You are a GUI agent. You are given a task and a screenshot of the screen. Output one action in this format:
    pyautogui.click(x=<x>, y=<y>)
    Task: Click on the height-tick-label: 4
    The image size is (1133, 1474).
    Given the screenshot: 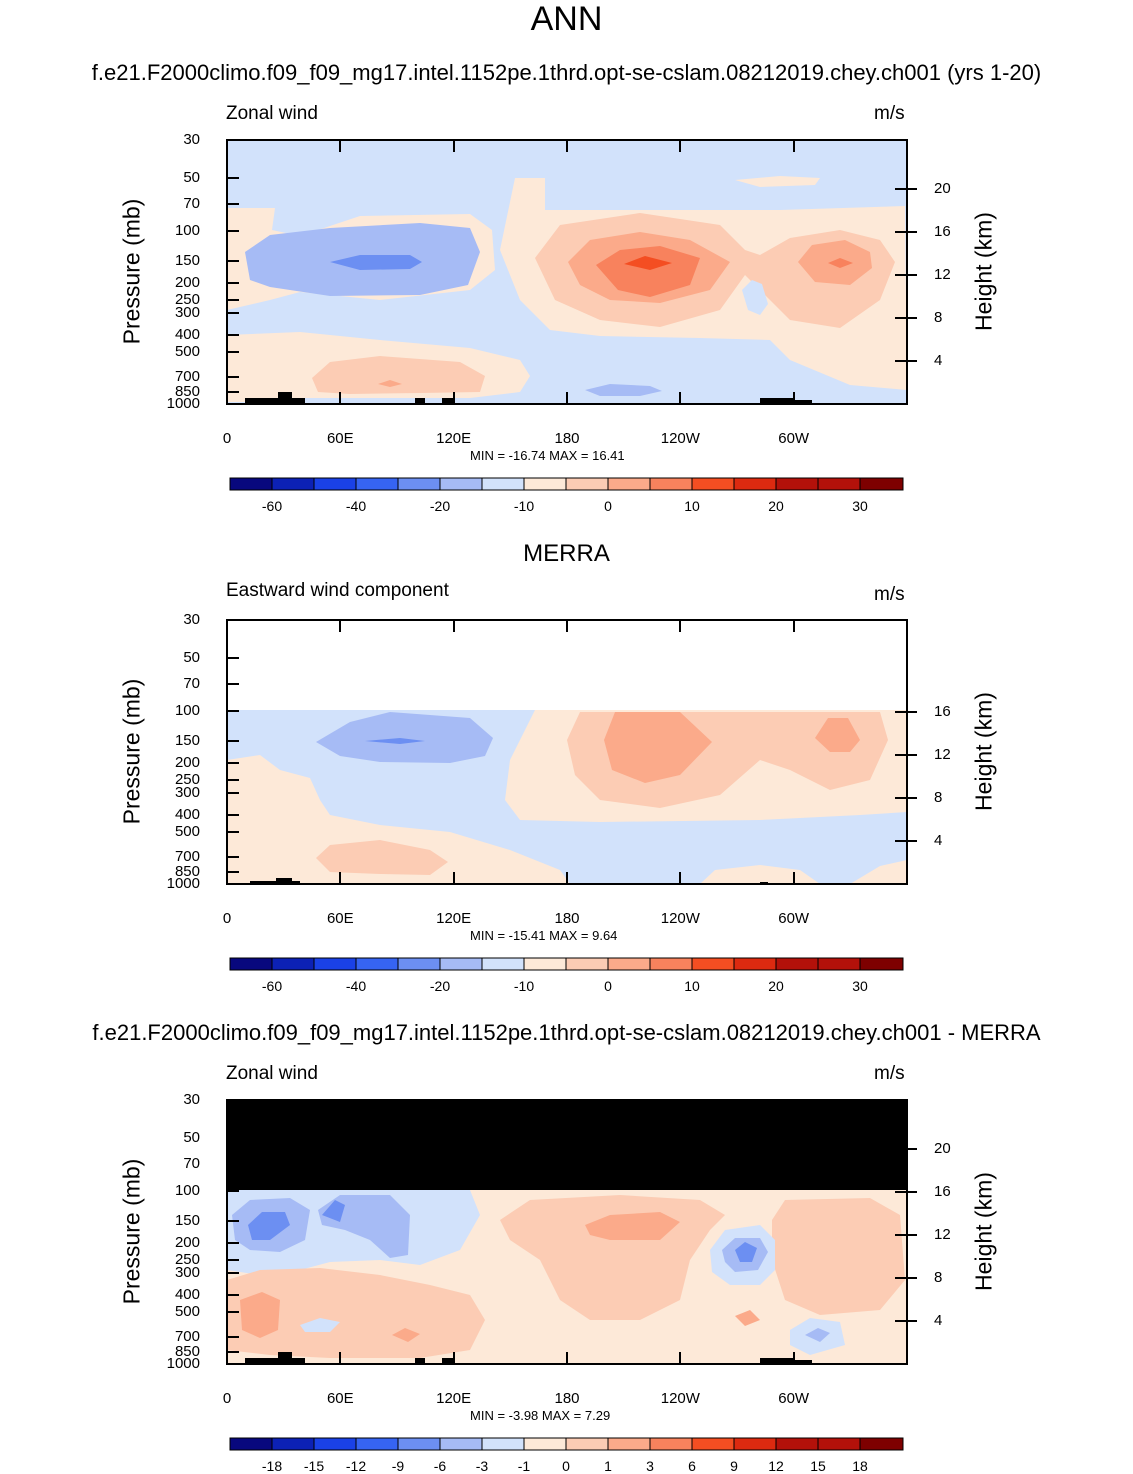 What is the action you would take?
    pyautogui.click(x=938, y=360)
    